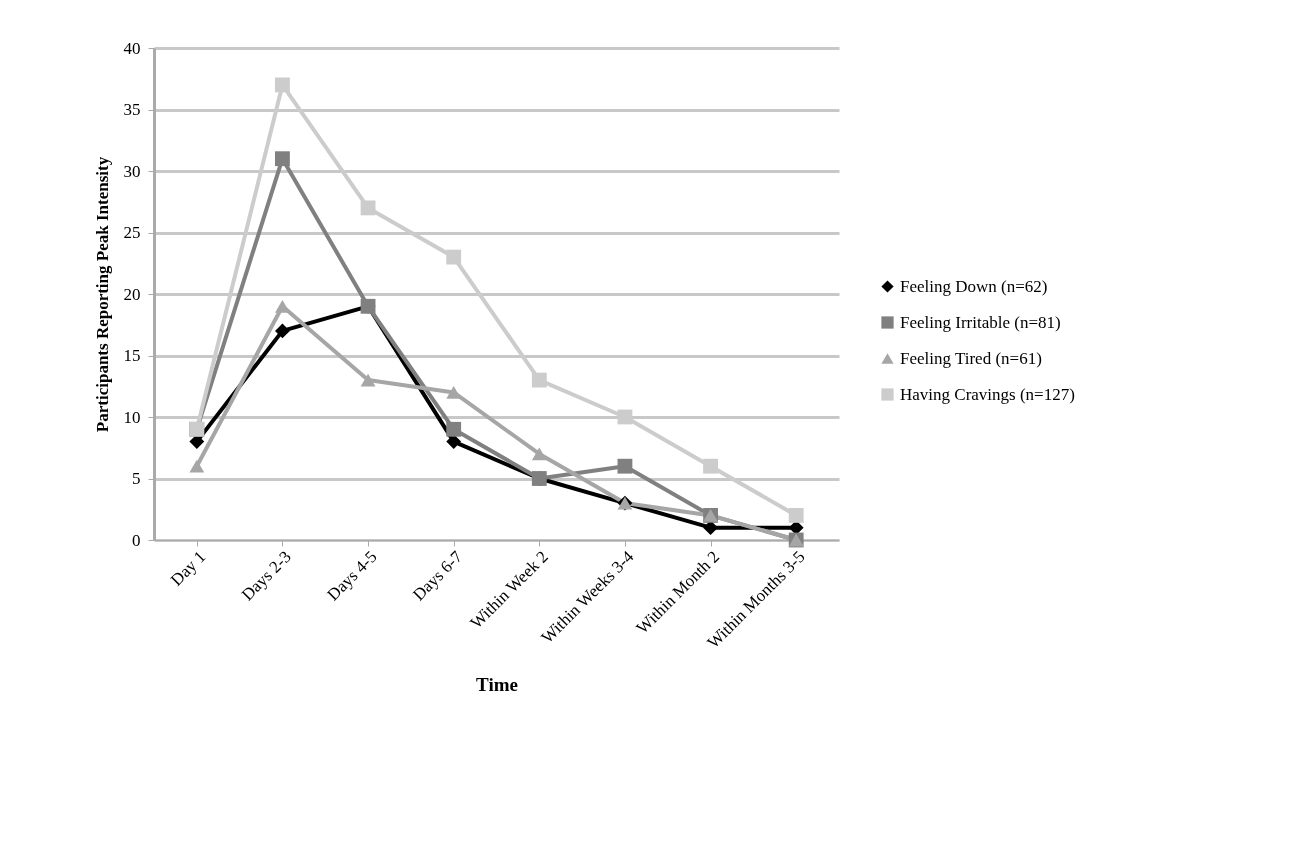 Image resolution: width=1314 pixels, height=848 pixels. What do you see at coordinates (132, 232) in the screenshot?
I see `y-tick-label: 25` at bounding box center [132, 232].